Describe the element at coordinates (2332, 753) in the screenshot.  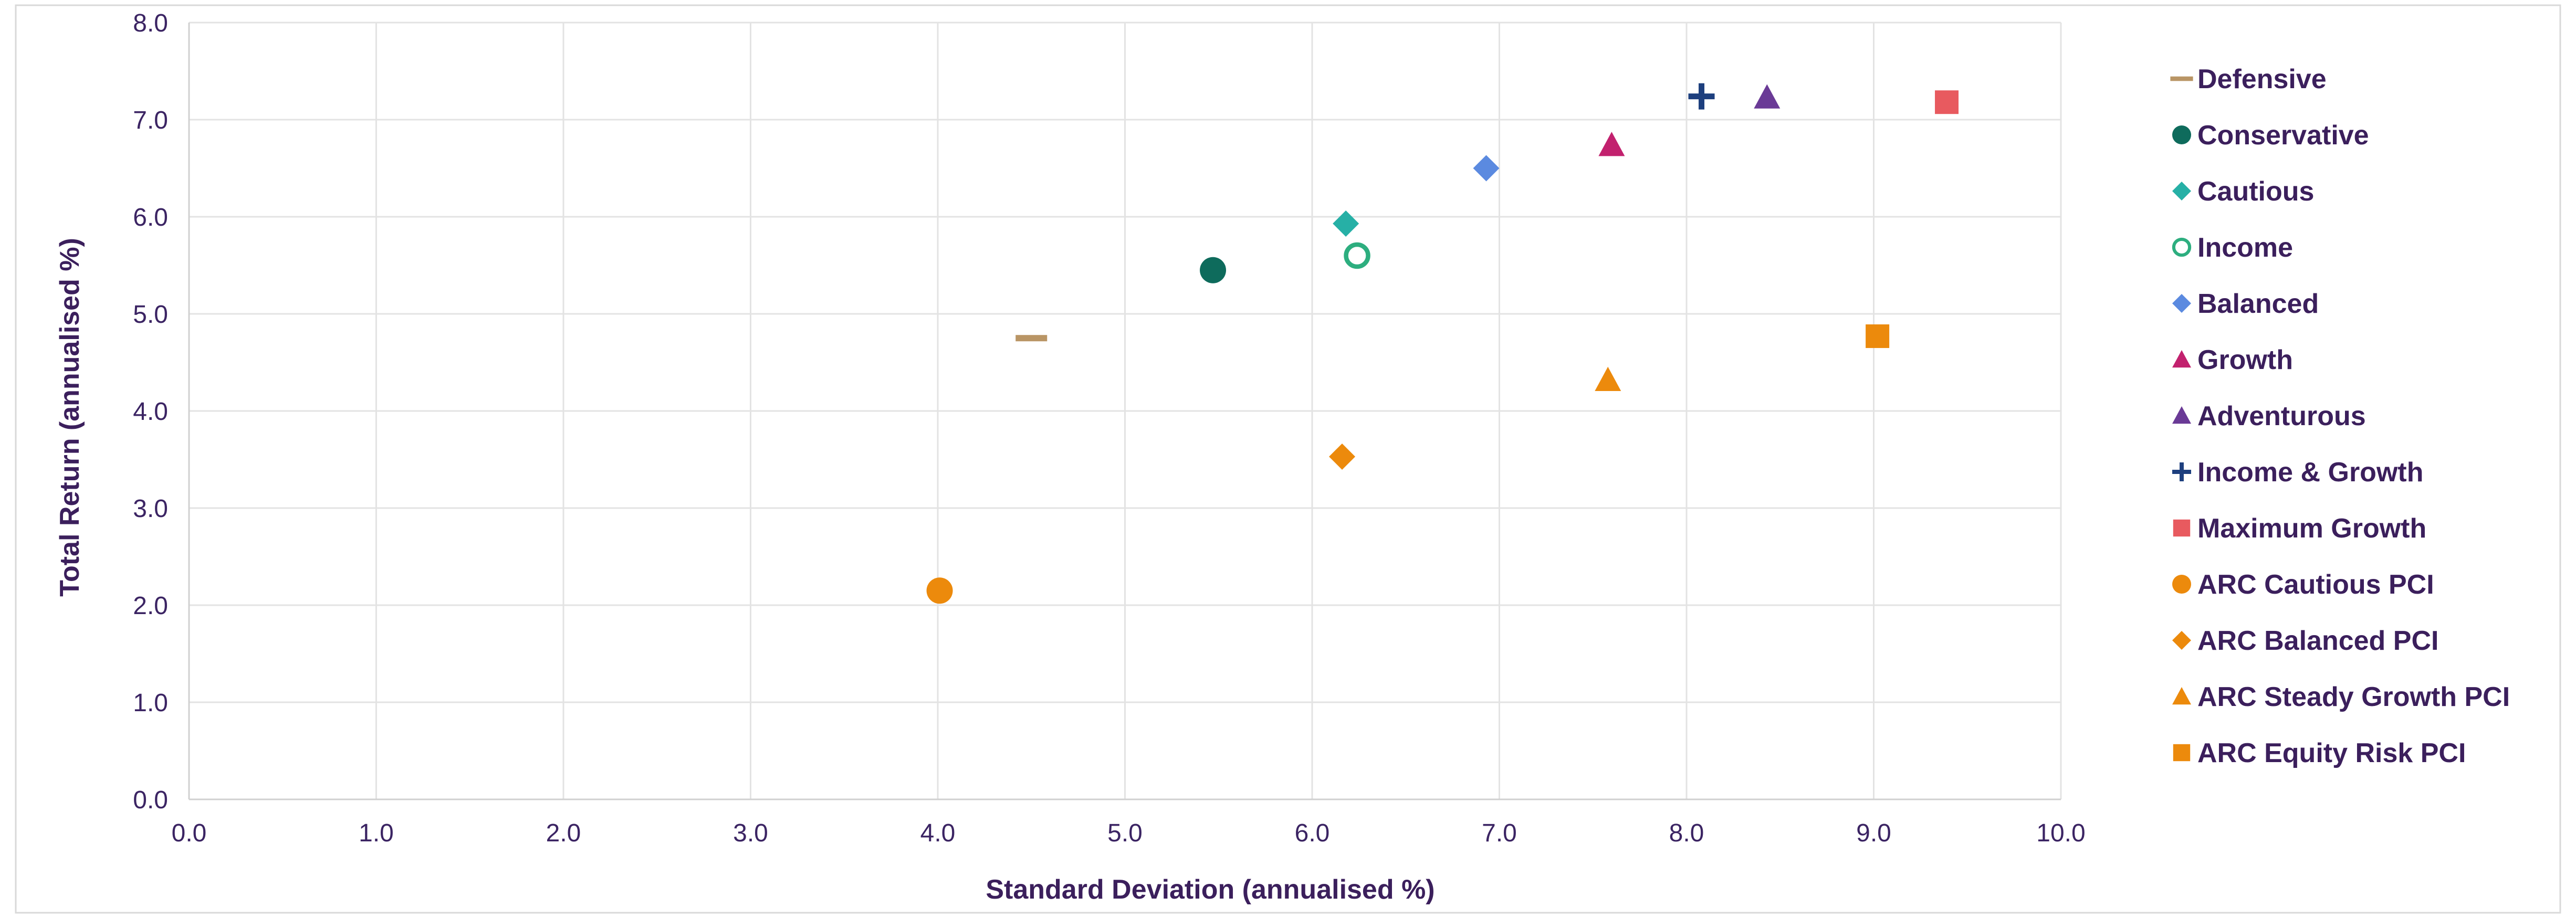
I see `legend-label: ARC Equity Risk PCI` at that location.